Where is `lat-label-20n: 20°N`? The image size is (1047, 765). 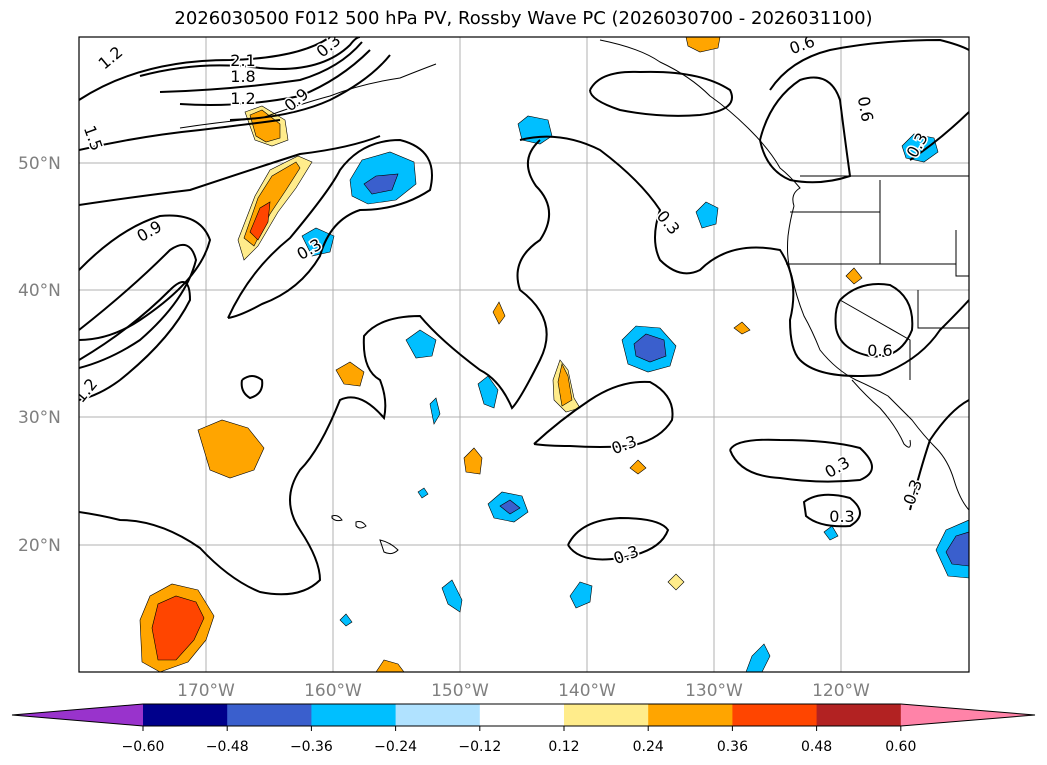 lat-label-20n: 20°N is located at coordinates (39, 546).